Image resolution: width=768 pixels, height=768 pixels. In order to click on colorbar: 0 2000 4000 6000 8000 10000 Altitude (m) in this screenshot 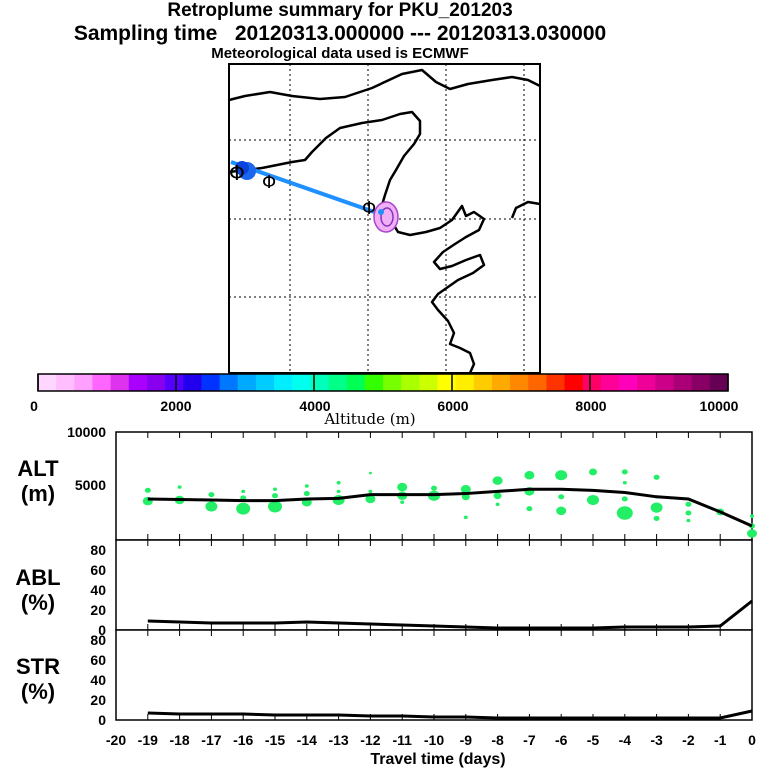, I will do `click(384, 400)`.